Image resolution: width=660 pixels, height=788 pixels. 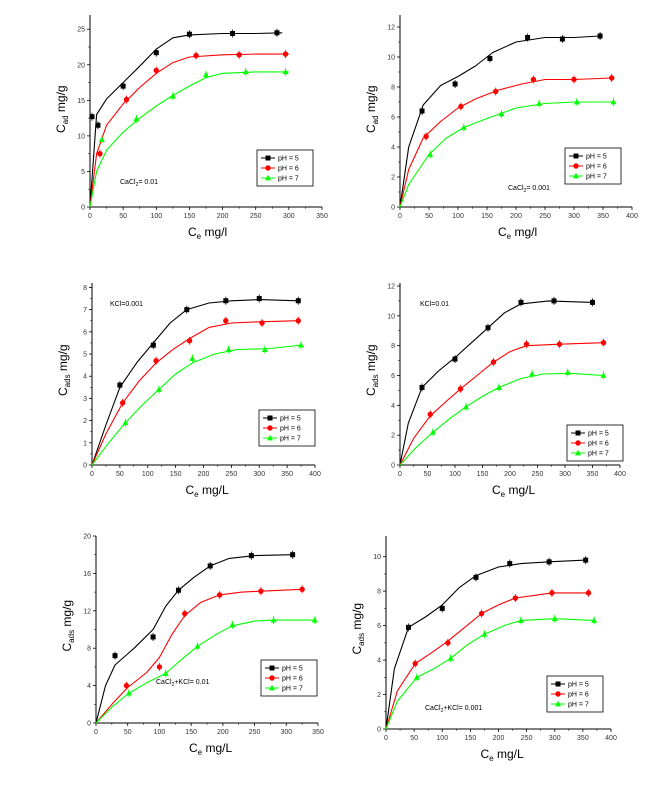 What do you see at coordinates (453, 709) in the screenshot?
I see `condition-annotation: CaCl2+KCl= 0.001` at bounding box center [453, 709].